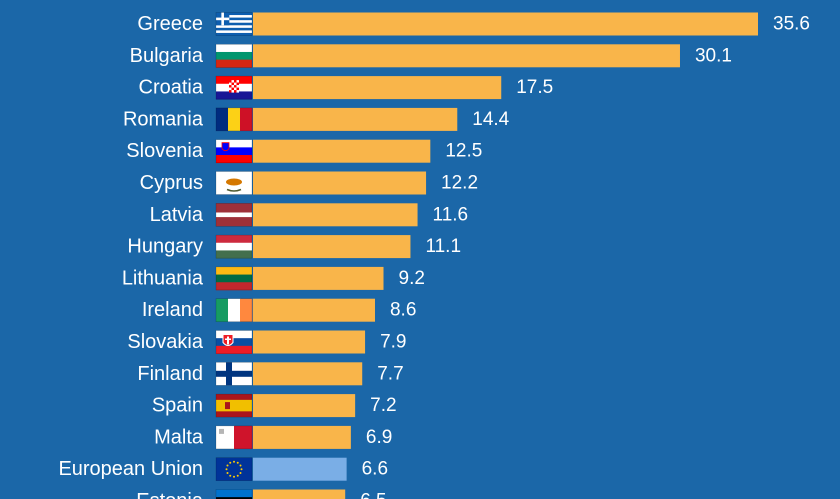 Image resolution: width=840 pixels, height=499 pixels. I want to click on slovakia-flag-icon, so click(234, 342).